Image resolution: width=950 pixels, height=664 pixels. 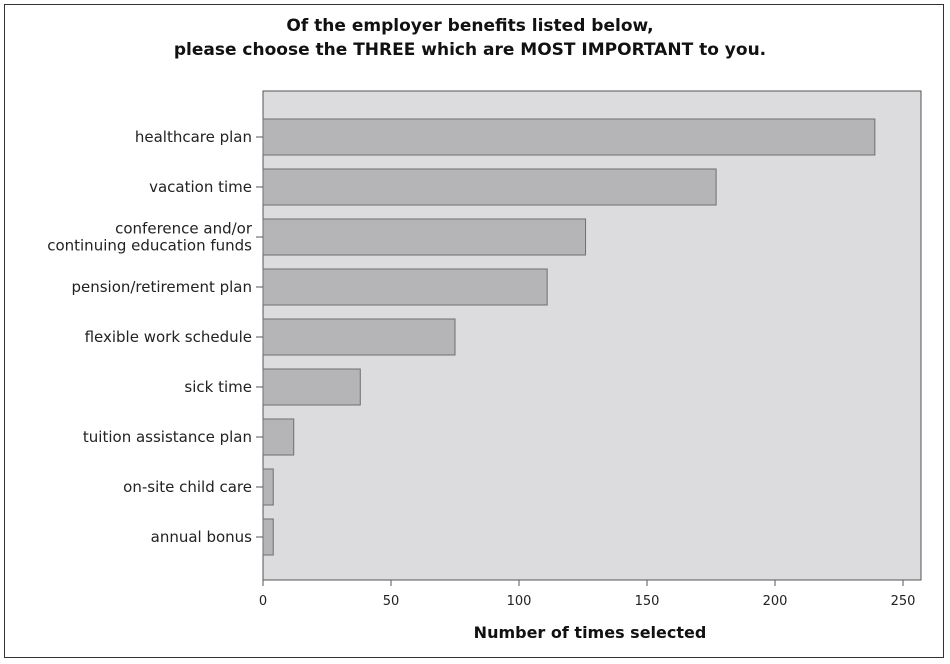 What do you see at coordinates (391, 601) in the screenshot?
I see `x-tick-label-1: 50` at bounding box center [391, 601].